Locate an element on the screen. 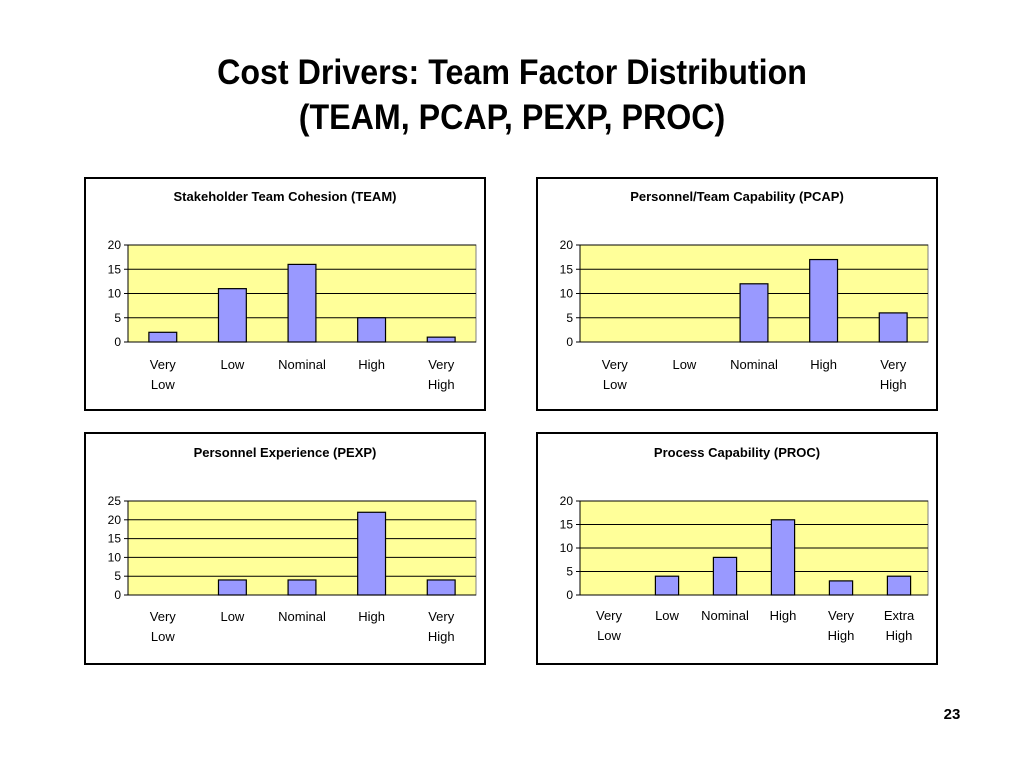  x-tick-label: Extra is located at coordinates (899, 615).